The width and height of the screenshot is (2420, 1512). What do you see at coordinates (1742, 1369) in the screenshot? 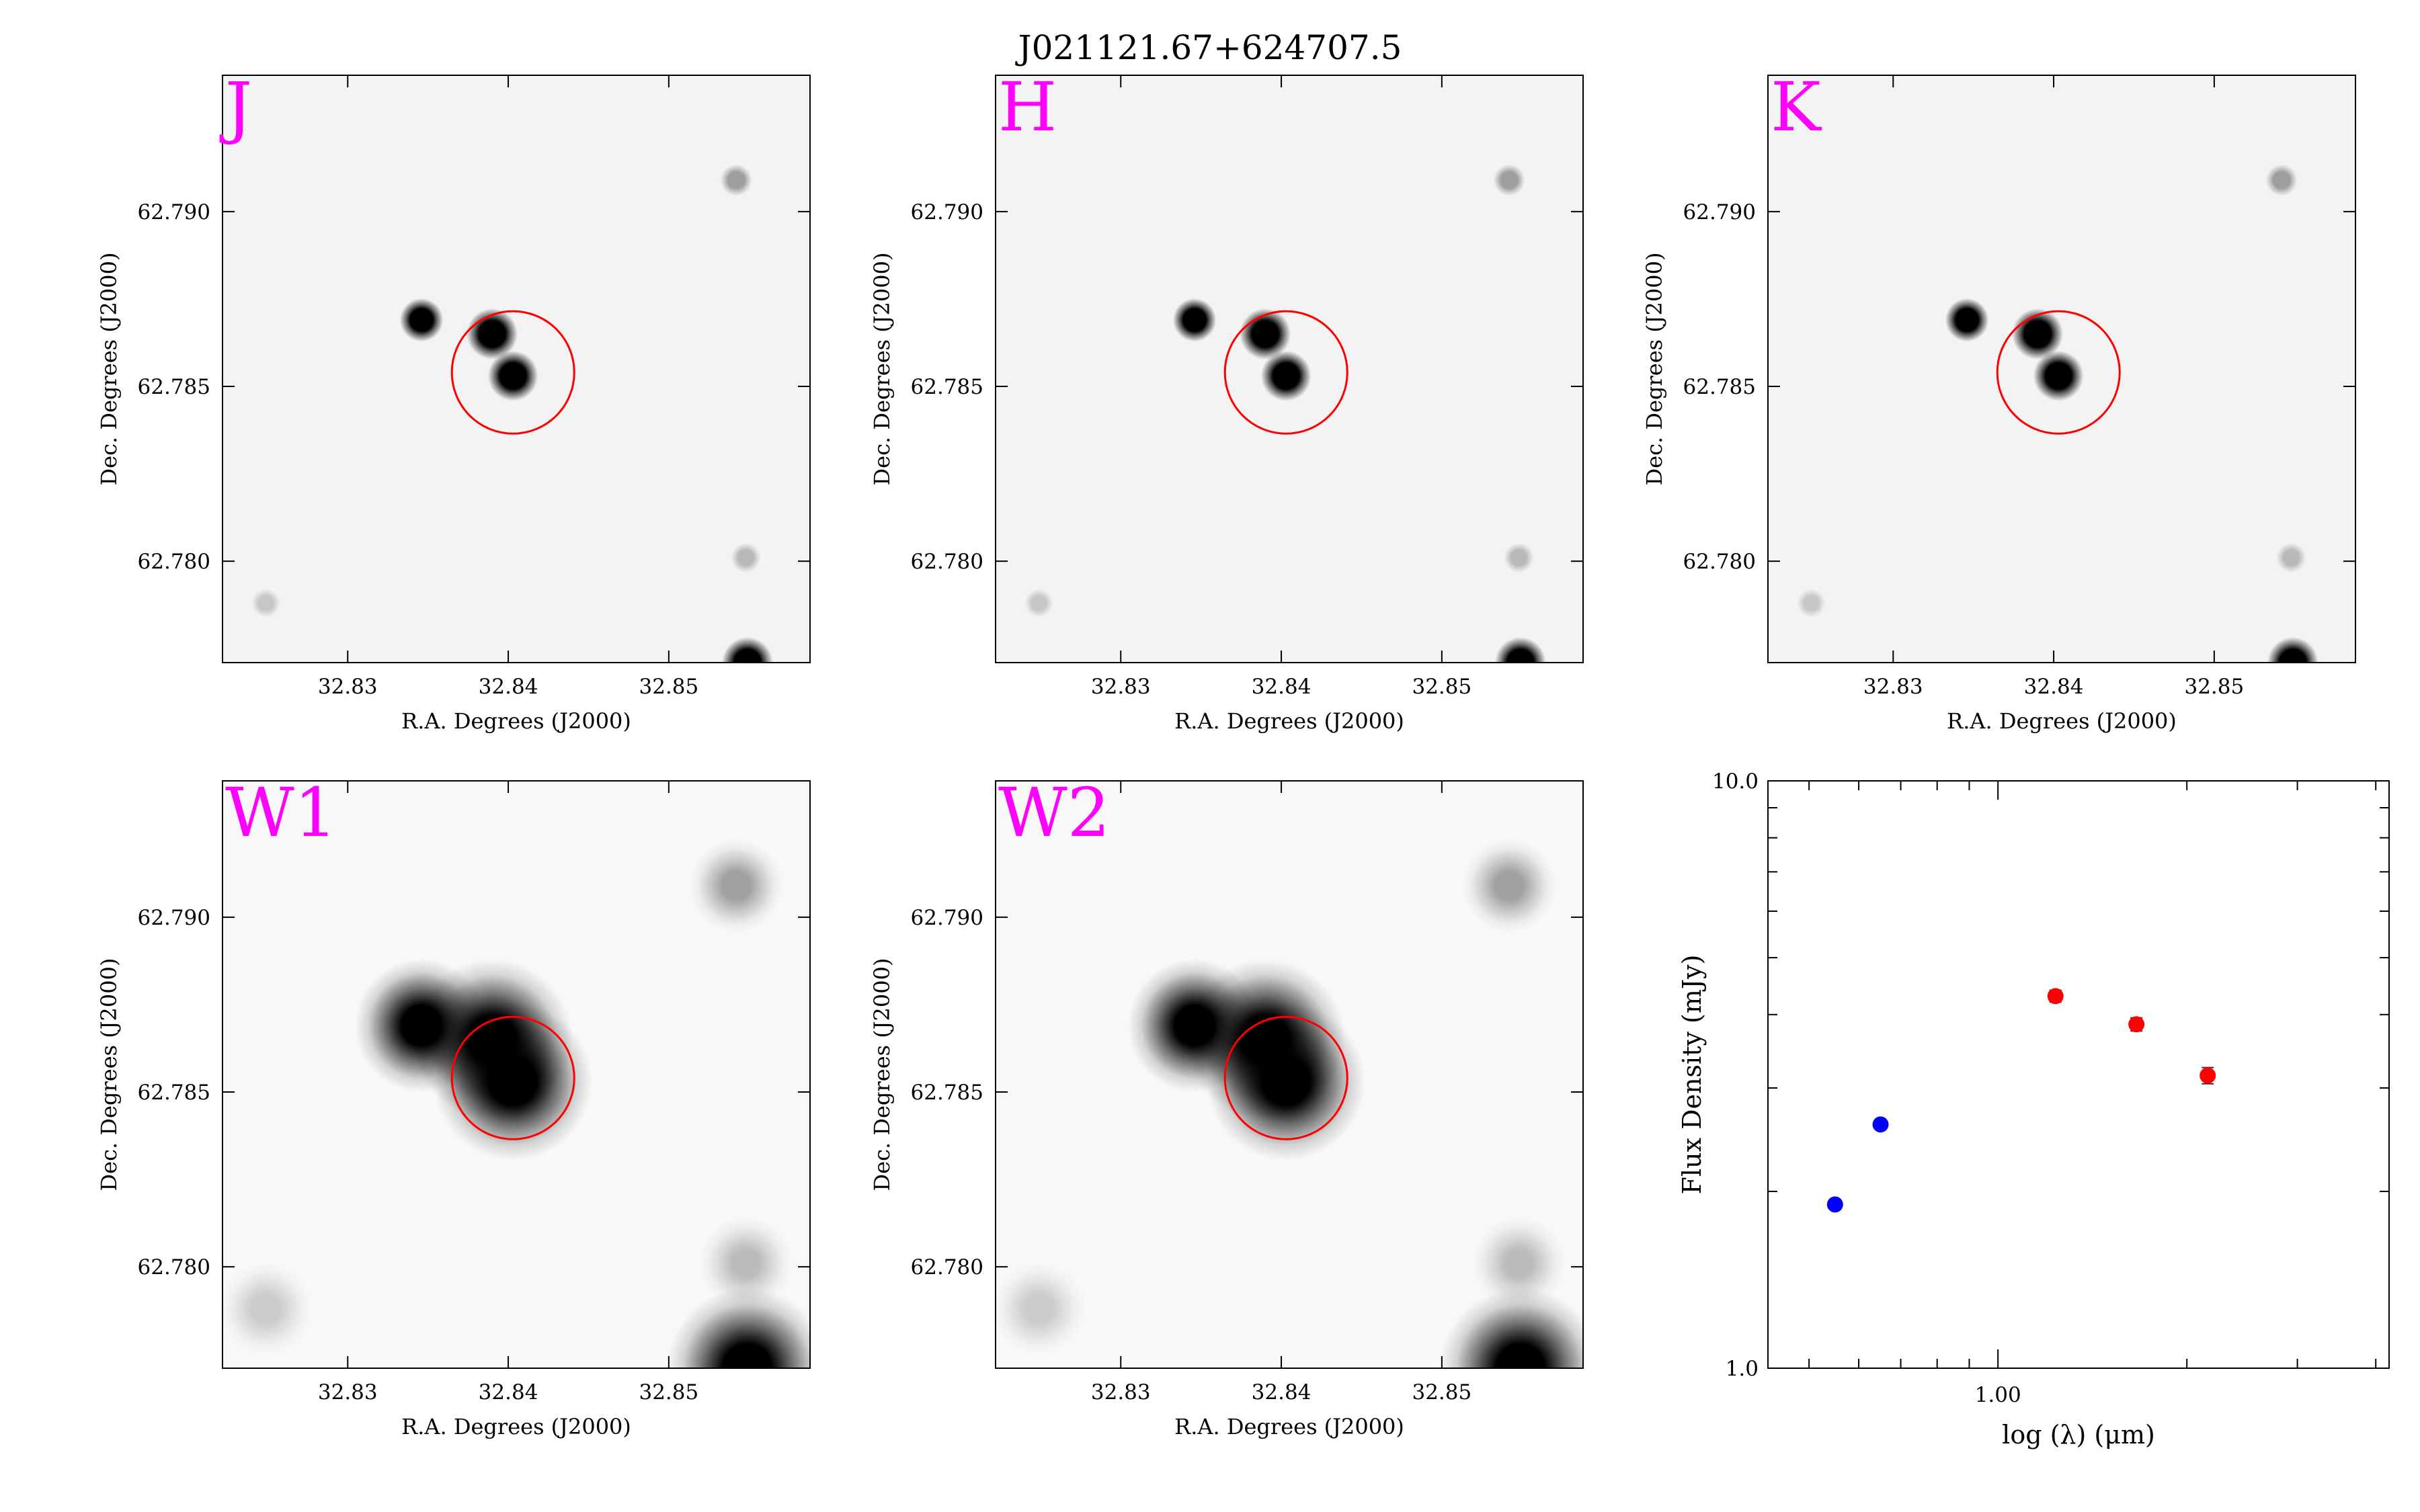
I see `sed-y-tick-label: 1.0` at bounding box center [1742, 1369].